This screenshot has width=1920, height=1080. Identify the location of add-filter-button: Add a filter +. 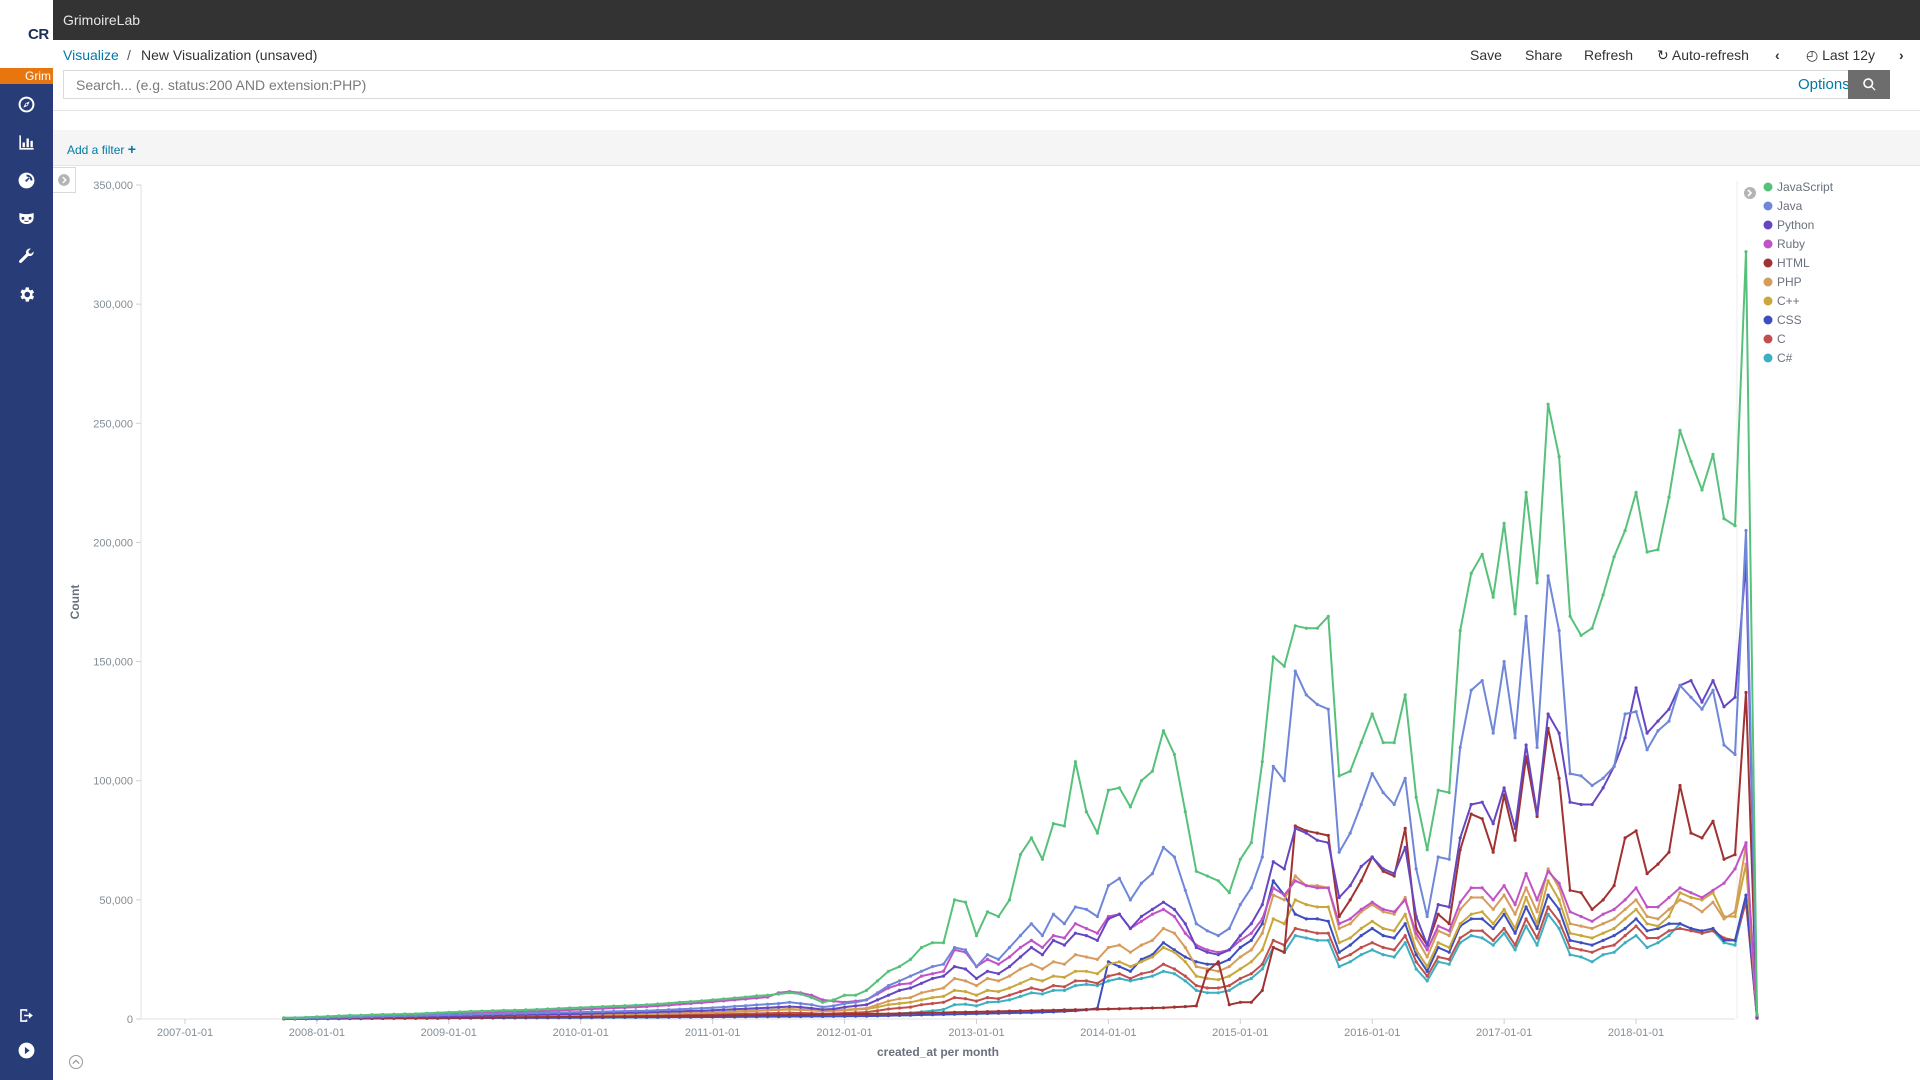
(101, 149).